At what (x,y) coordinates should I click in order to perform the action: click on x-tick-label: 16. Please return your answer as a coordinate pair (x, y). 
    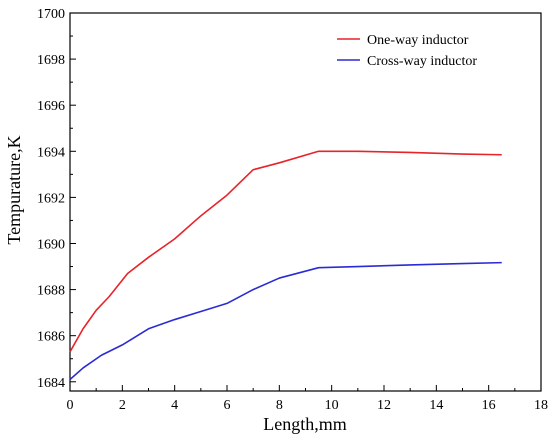
    Looking at the image, I should click on (489, 405).